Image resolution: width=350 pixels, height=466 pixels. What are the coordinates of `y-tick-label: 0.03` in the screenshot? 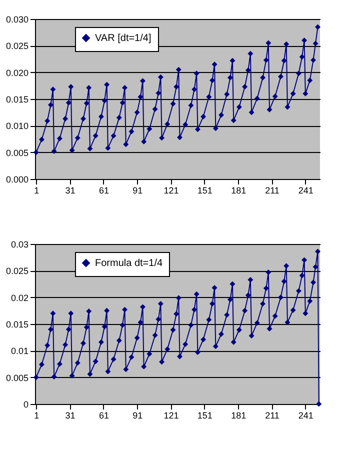 It's located at (19, 245).